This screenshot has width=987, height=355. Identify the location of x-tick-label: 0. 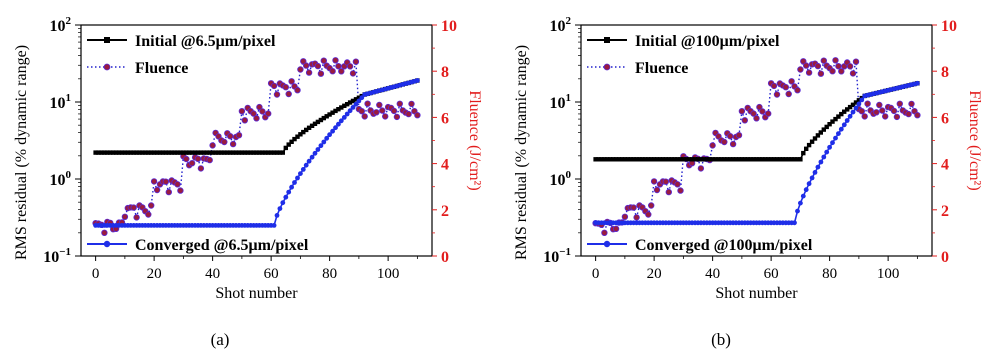
(596, 274).